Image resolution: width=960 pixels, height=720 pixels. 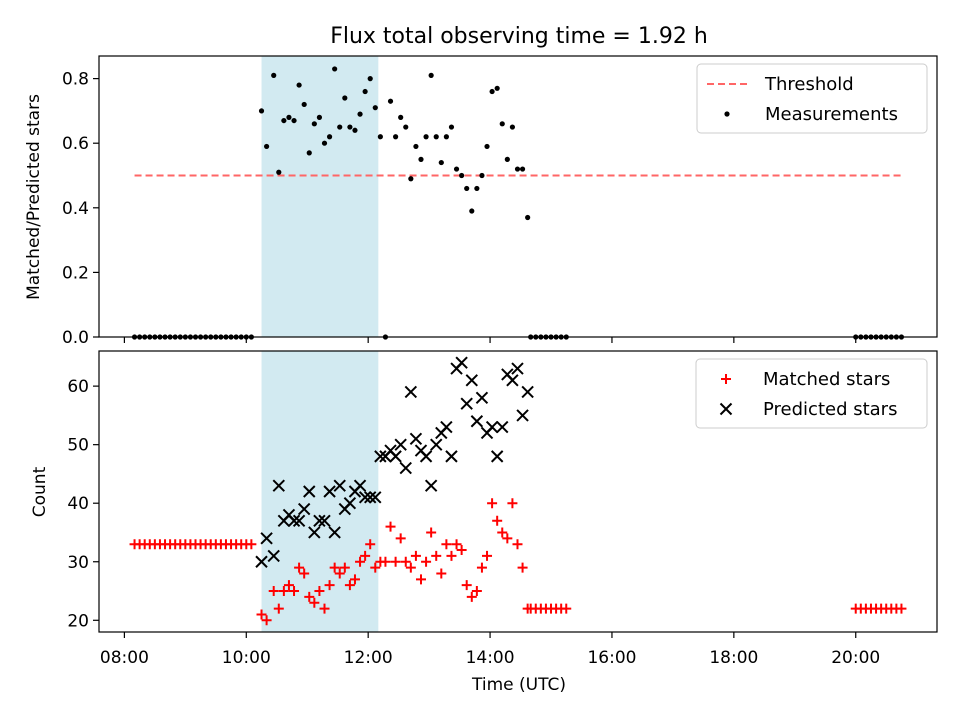 I want to click on legend-measurement-label: Measurements, so click(x=831, y=114).